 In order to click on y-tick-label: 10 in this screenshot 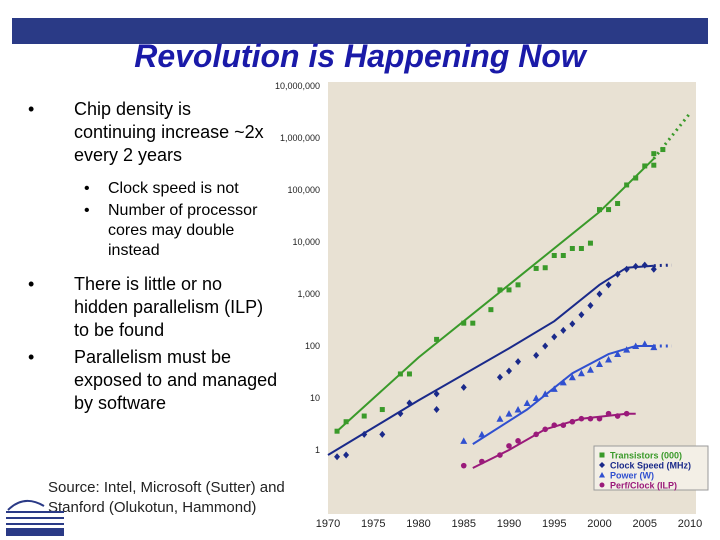, I will do `click(315, 398)`.